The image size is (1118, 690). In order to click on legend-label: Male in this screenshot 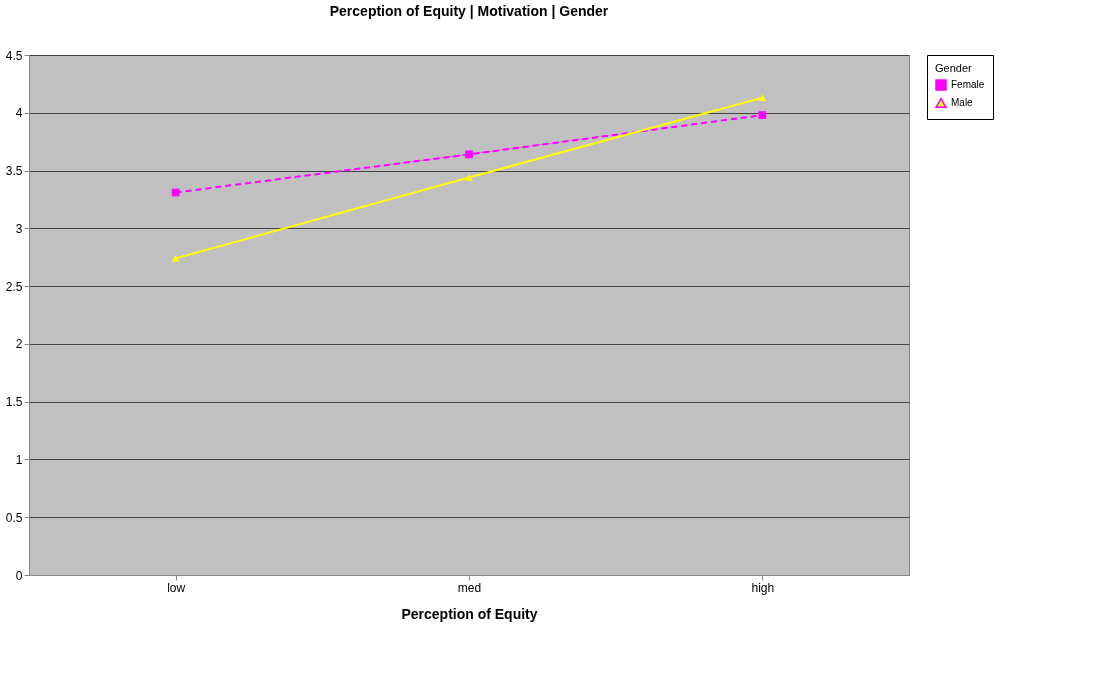, I will do `click(962, 102)`.